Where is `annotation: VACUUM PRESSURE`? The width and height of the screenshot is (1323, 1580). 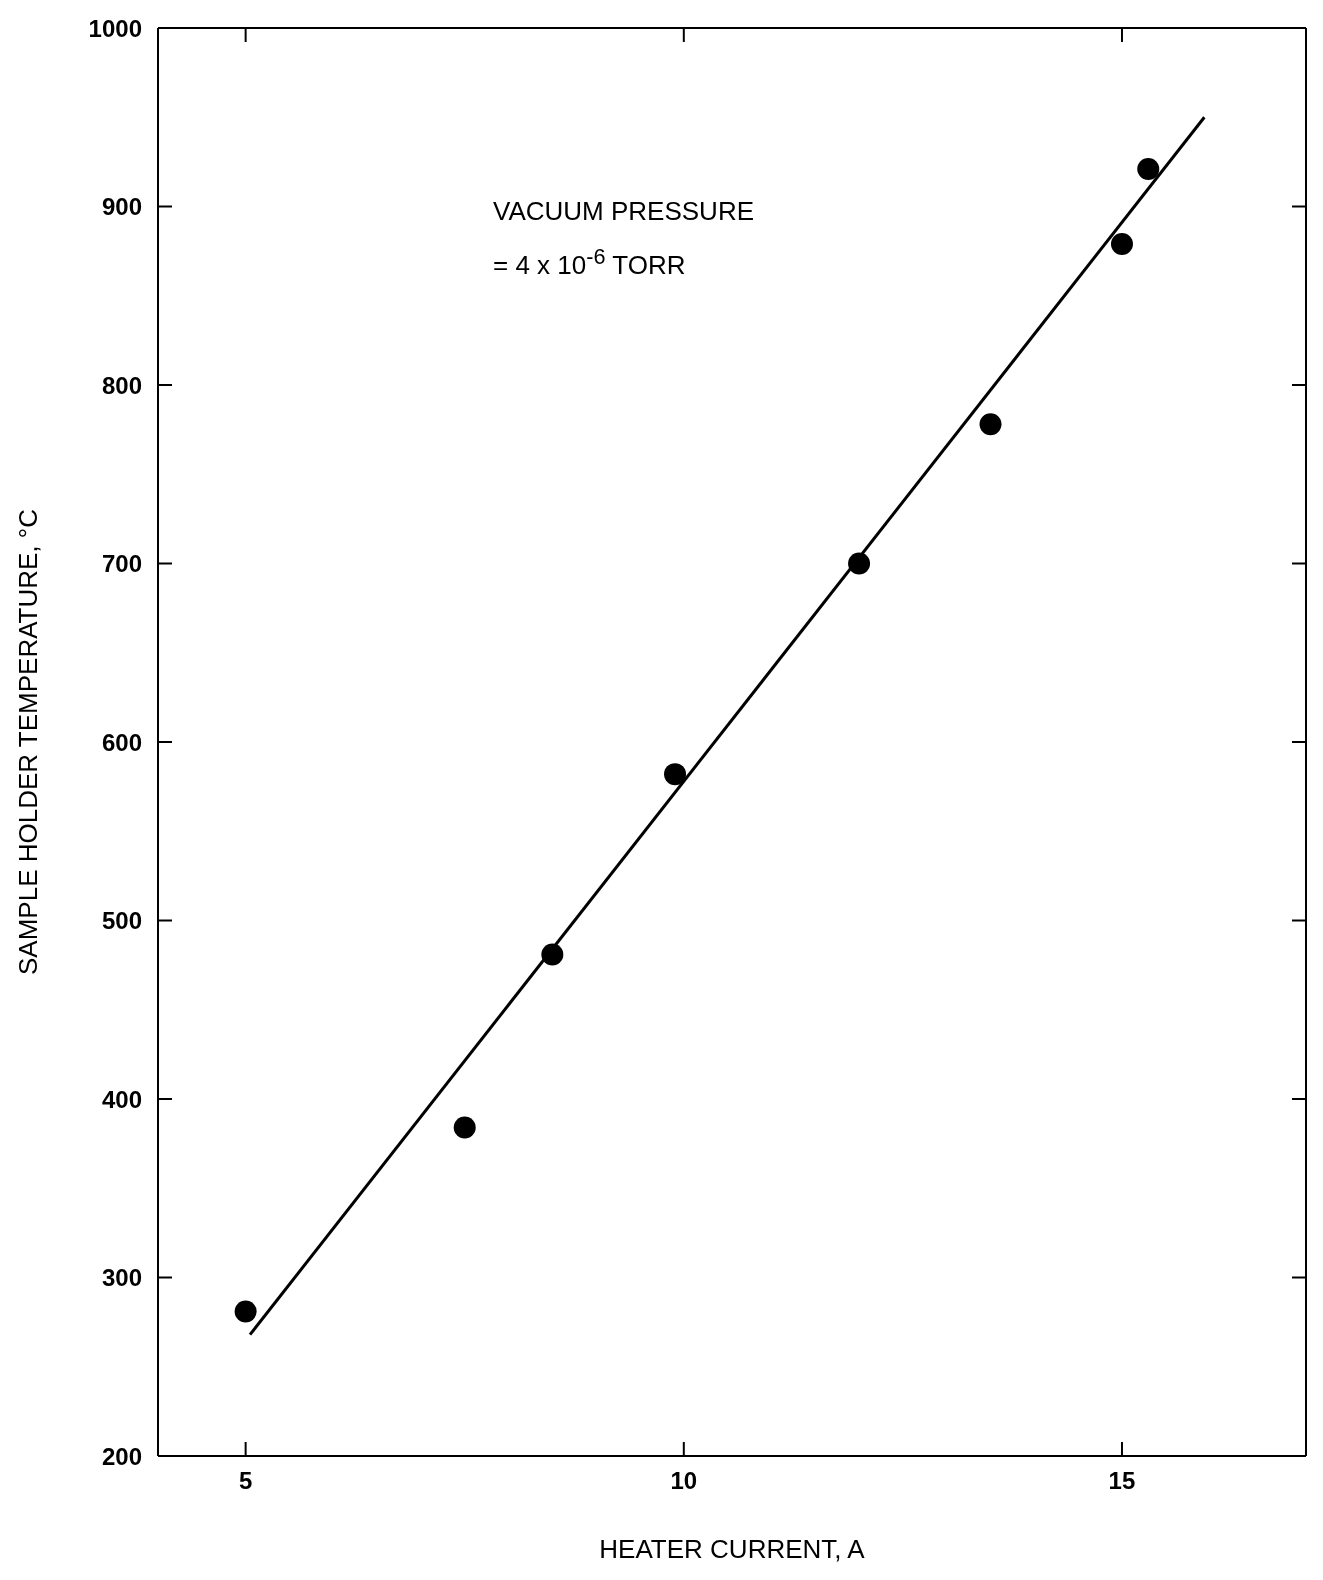
annotation: VACUUM PRESSURE is located at coordinates (624, 211).